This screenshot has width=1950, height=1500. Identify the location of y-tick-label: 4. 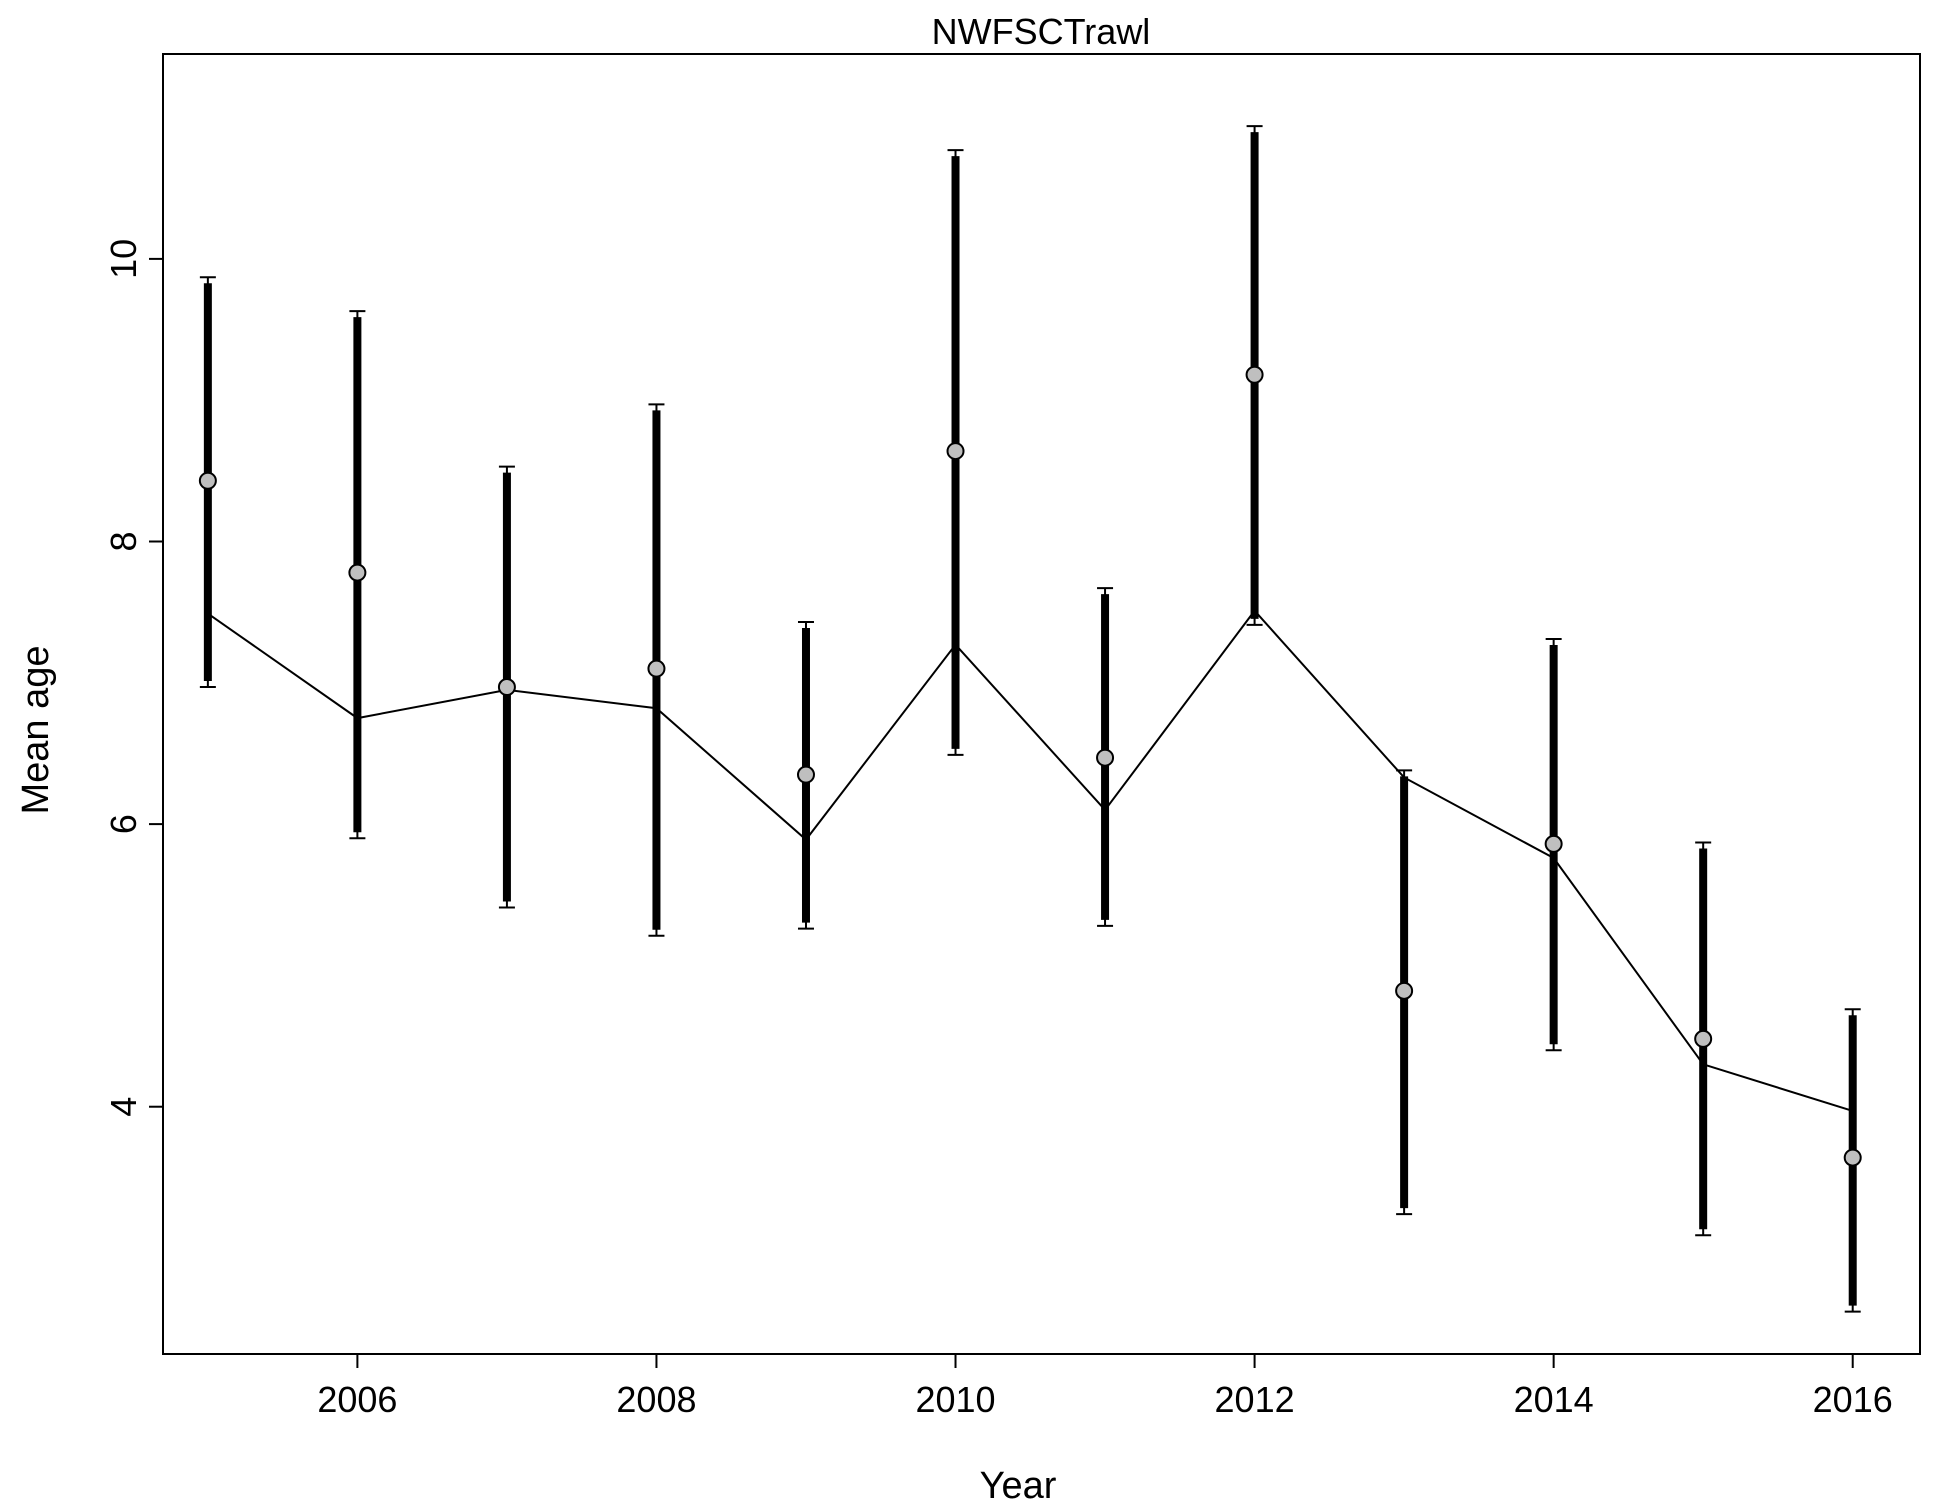
(123, 1107).